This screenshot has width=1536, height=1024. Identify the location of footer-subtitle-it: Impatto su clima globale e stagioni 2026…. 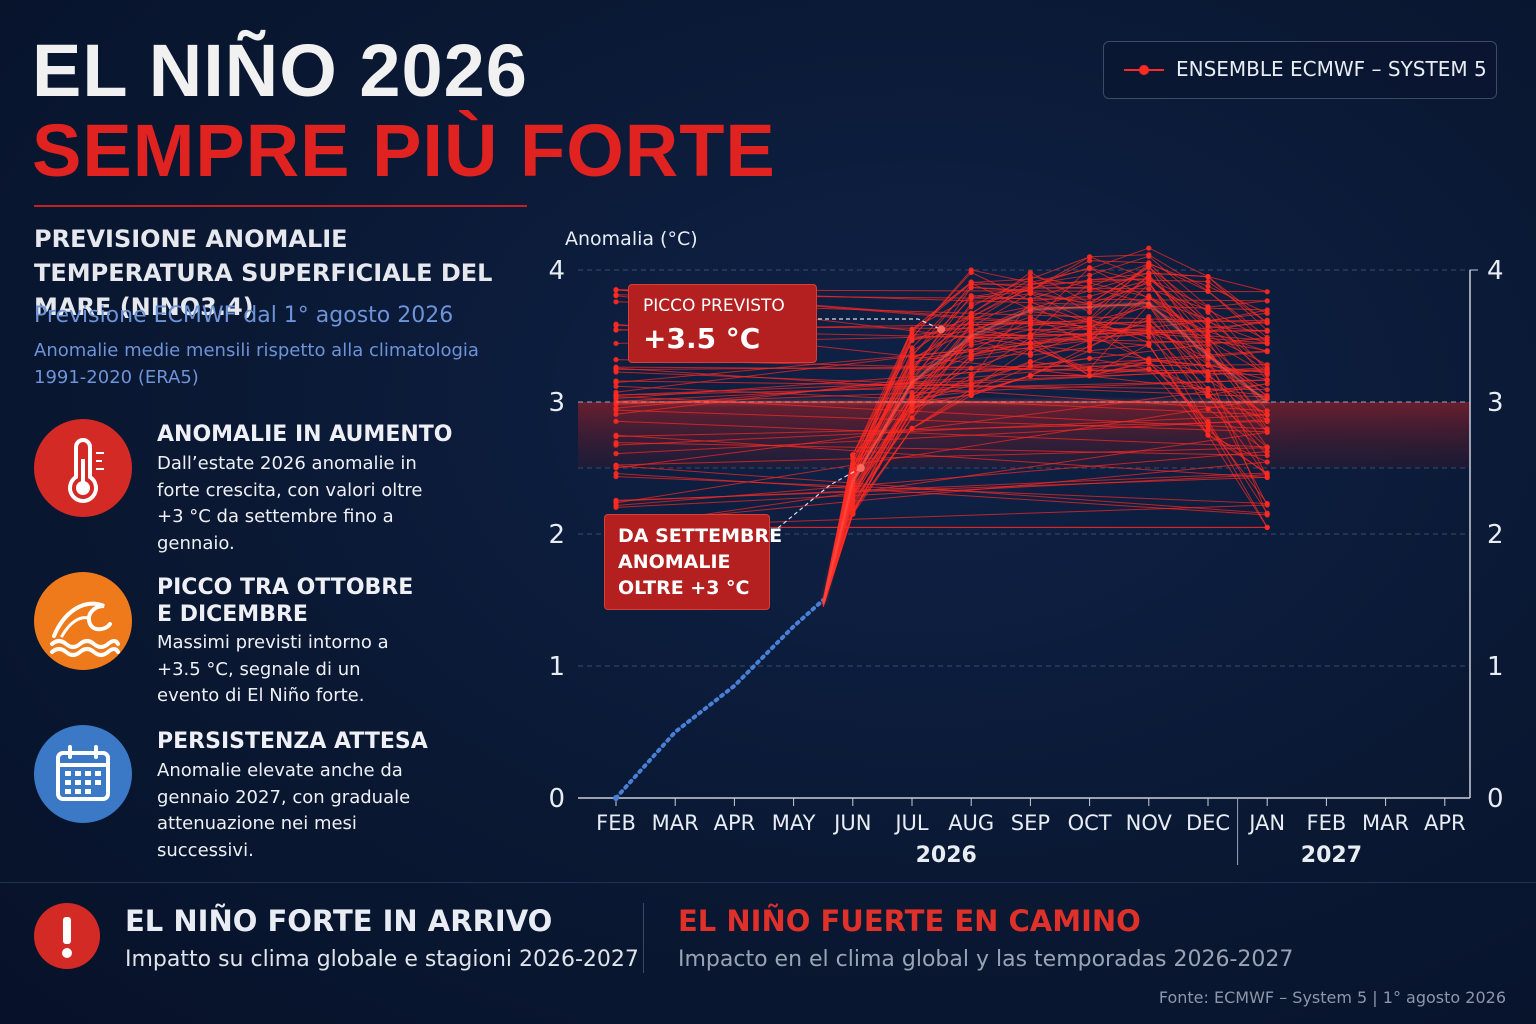
(382, 959).